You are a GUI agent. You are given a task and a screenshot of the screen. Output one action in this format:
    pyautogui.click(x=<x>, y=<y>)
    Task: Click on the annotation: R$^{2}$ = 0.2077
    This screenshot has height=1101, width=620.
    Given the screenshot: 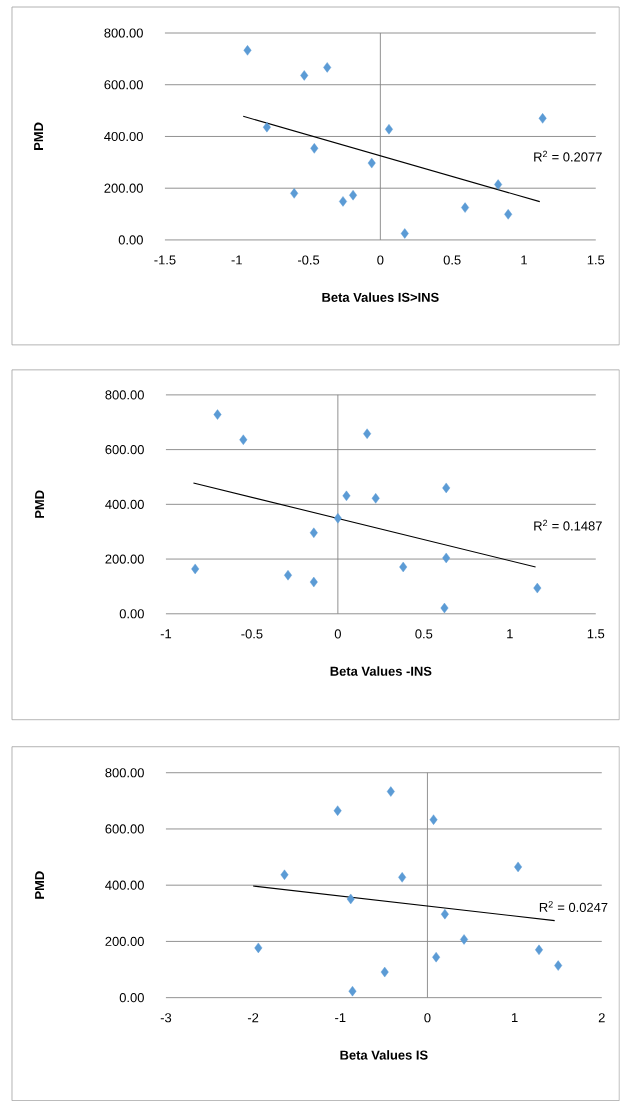 What is the action you would take?
    pyautogui.click(x=568, y=156)
    